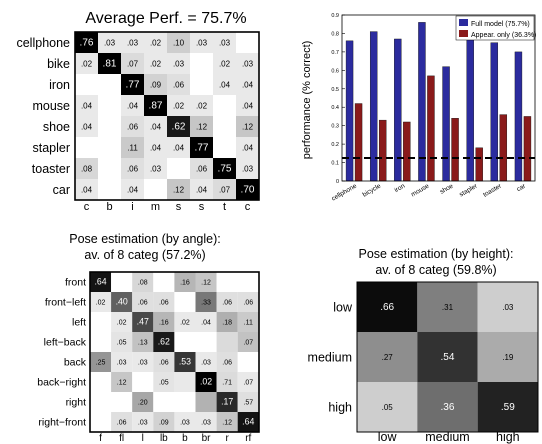 Image resolution: width=542 pixels, height=444 pixels. I want to click on pose-angle-title-line2: av. of 8 categ (57.2%), so click(144, 255).